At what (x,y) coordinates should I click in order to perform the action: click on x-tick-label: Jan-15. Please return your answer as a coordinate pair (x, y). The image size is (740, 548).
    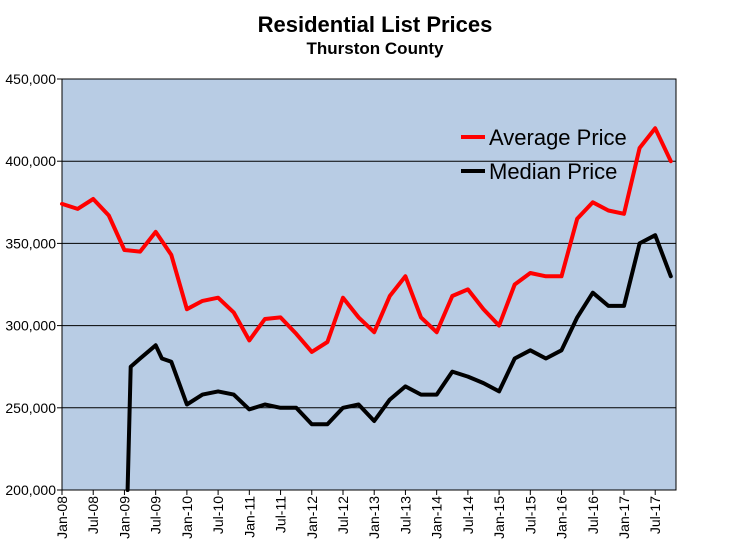
    Looking at the image, I should click on (499, 517).